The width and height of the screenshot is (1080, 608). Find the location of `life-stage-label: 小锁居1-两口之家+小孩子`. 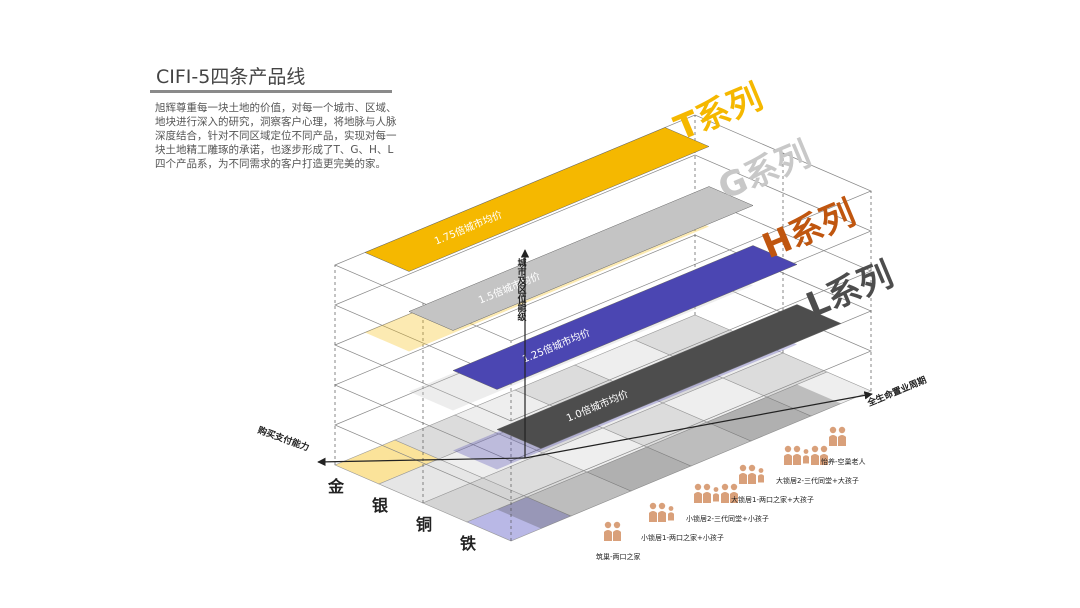

life-stage-label: 小锁居1-两口之家+小孩子 is located at coordinates (682, 537).